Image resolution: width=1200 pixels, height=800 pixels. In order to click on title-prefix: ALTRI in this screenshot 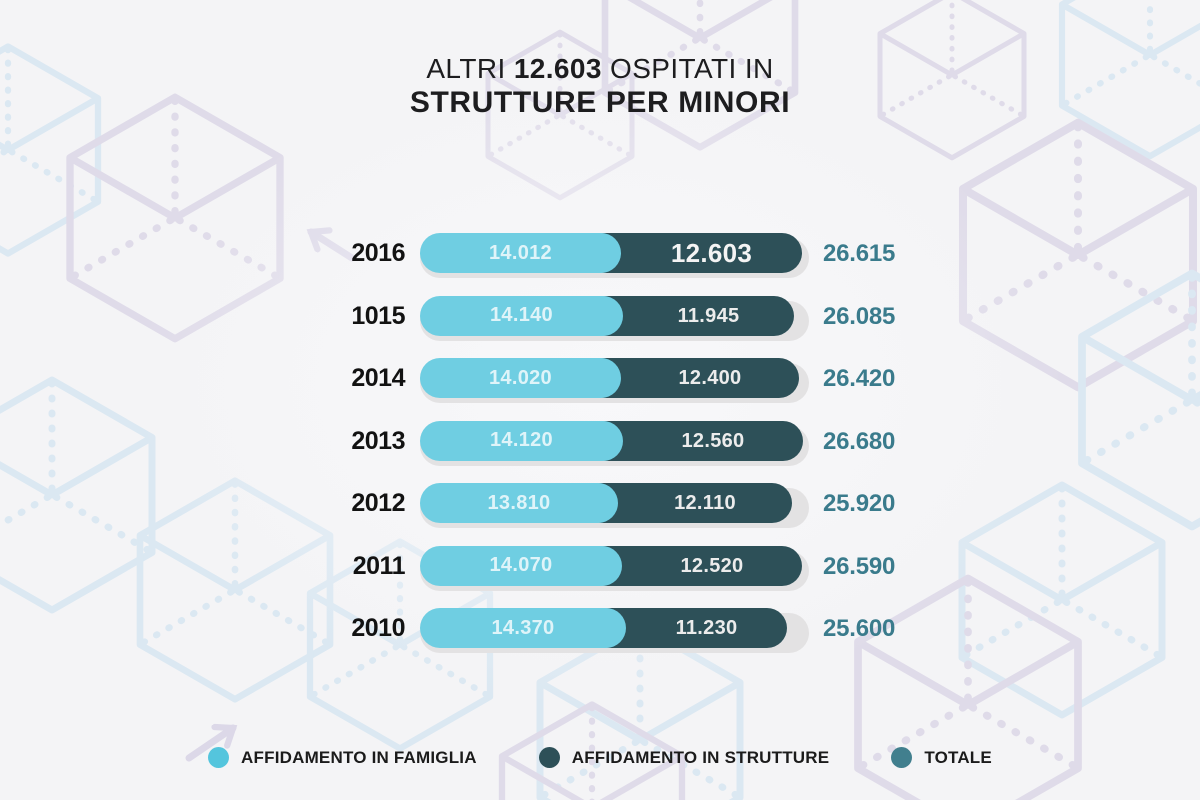, I will do `click(466, 68)`.